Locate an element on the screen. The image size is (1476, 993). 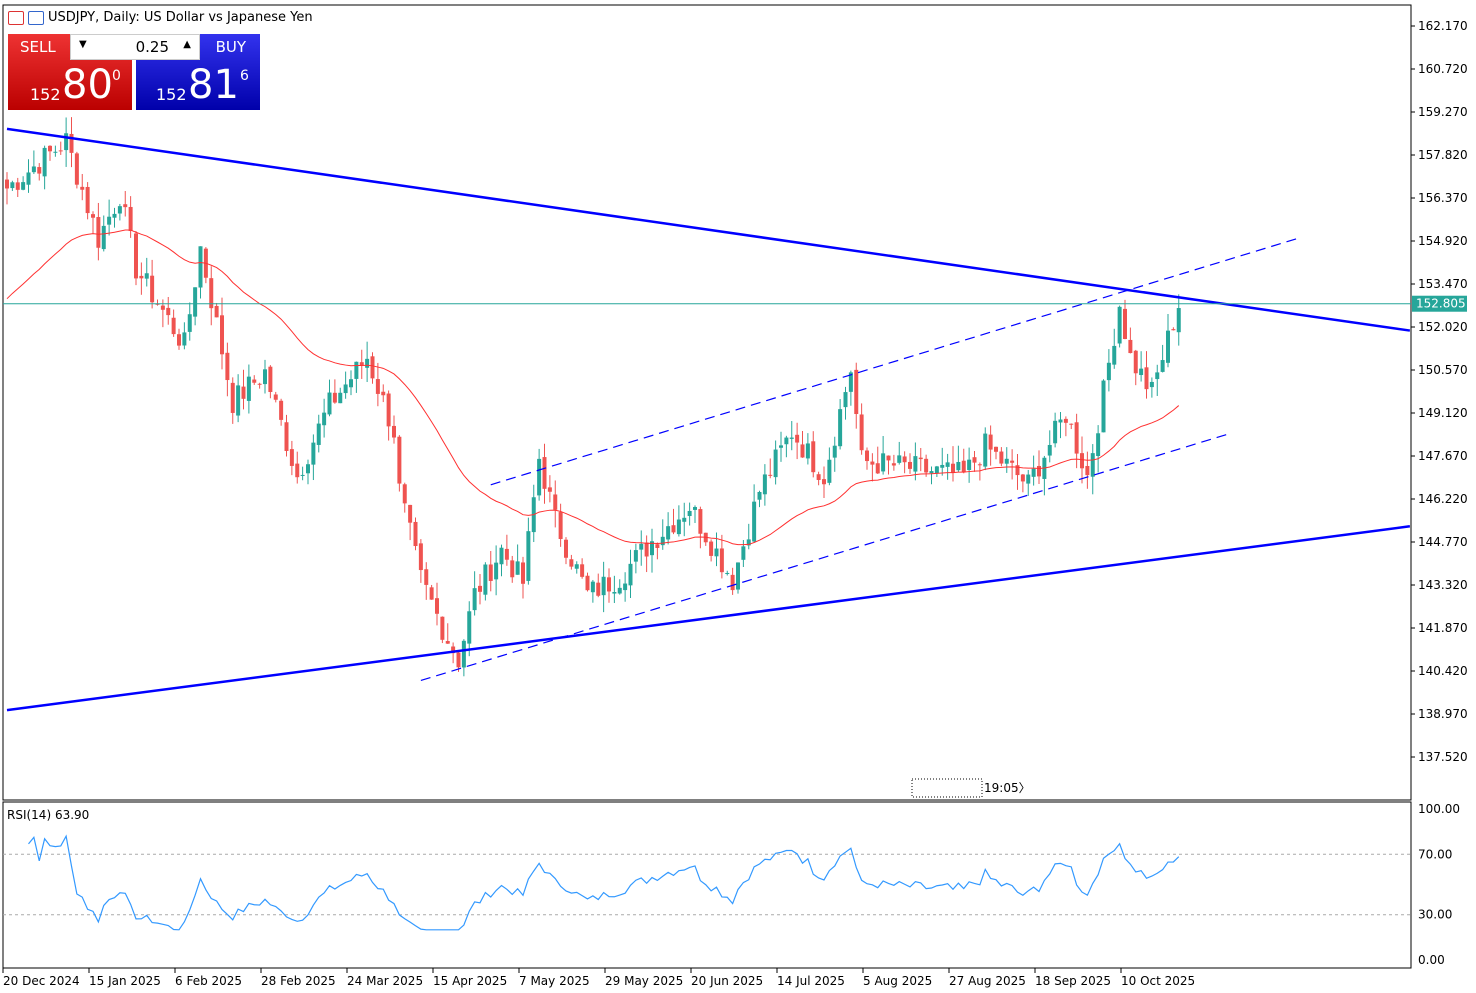
chart-type-icon is located at coordinates (36, 17).